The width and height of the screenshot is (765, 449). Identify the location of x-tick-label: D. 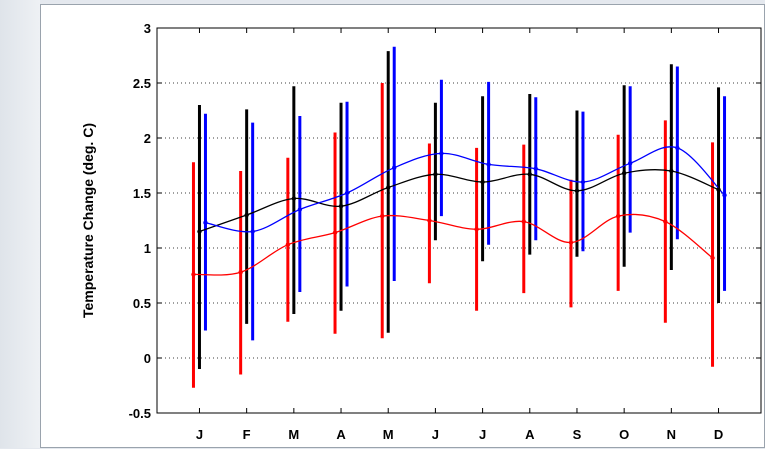
(718, 434).